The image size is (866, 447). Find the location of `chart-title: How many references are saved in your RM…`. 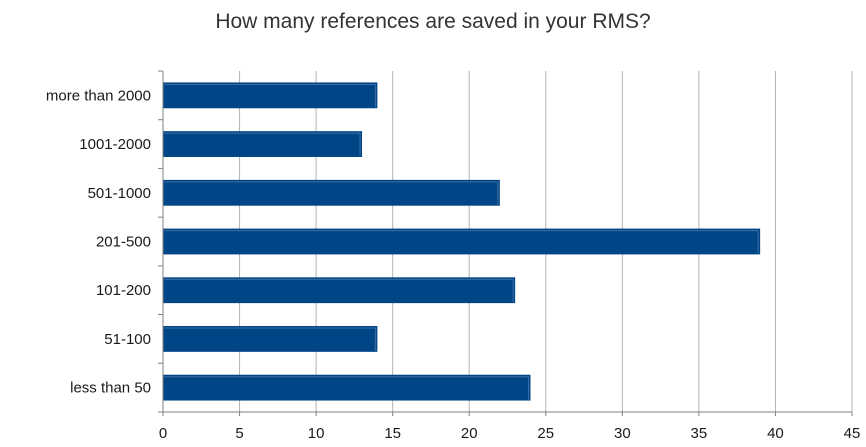

chart-title: How many references are saved in your RM… is located at coordinates (432, 21).